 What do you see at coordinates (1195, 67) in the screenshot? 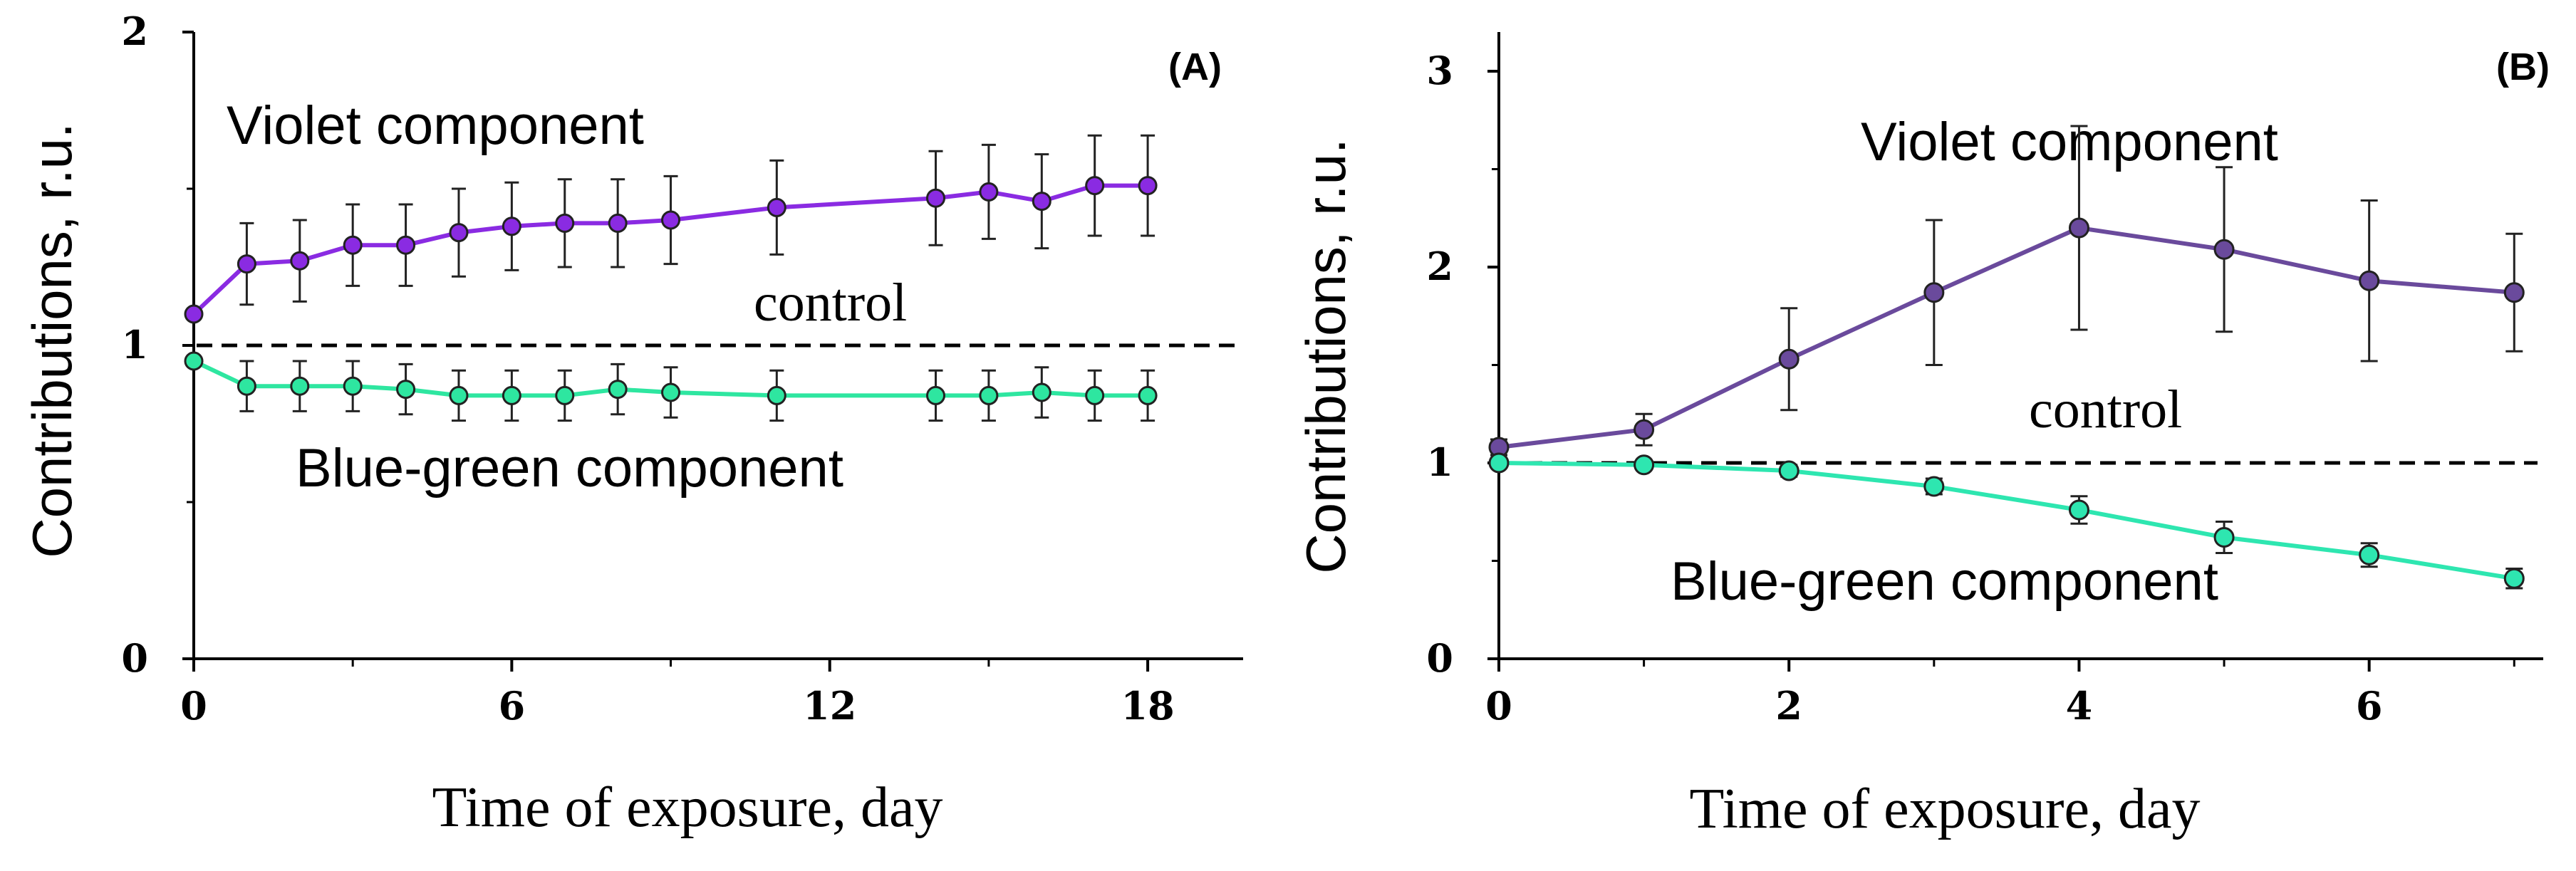
I see `panel-a-label: (A)` at bounding box center [1195, 67].